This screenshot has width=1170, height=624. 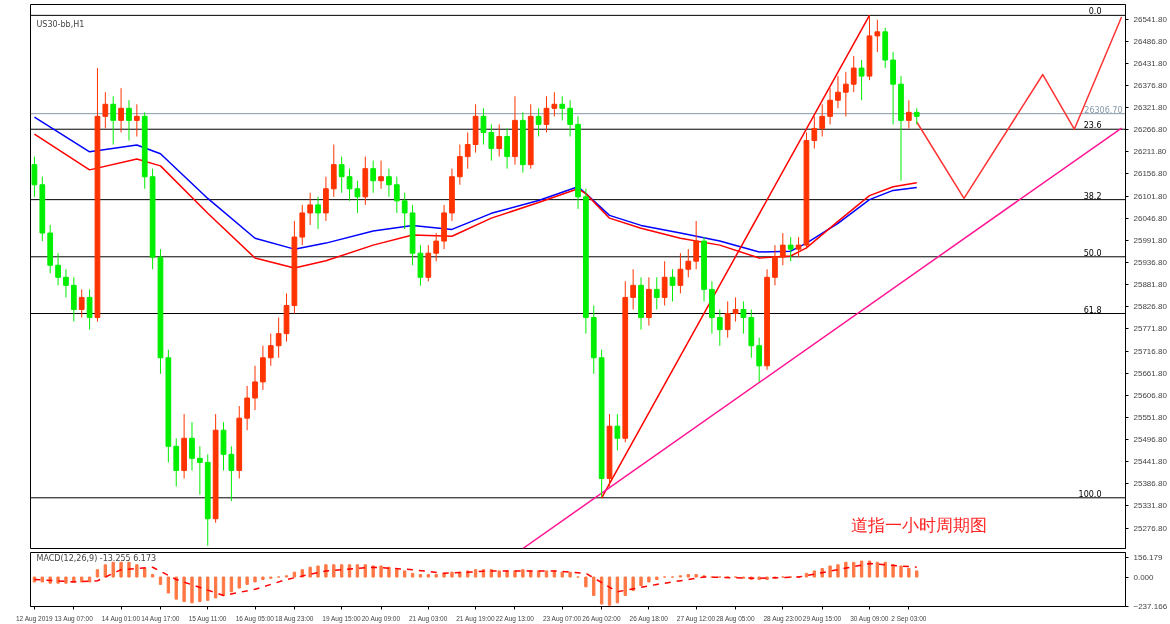 What do you see at coordinates (918, 524) in the screenshot?
I see `annotation: 道指一小时周期图` at bounding box center [918, 524].